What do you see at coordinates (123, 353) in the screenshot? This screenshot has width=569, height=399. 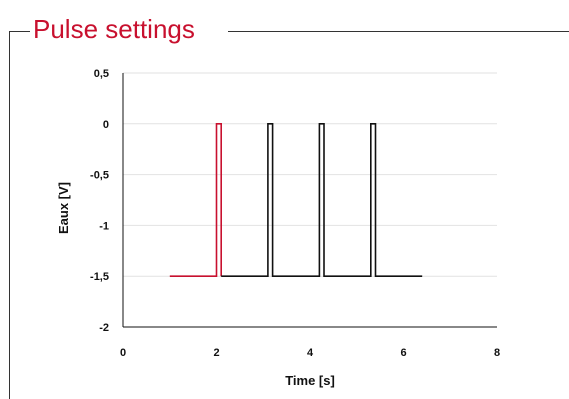 I see `x-tick-label: 0` at bounding box center [123, 353].